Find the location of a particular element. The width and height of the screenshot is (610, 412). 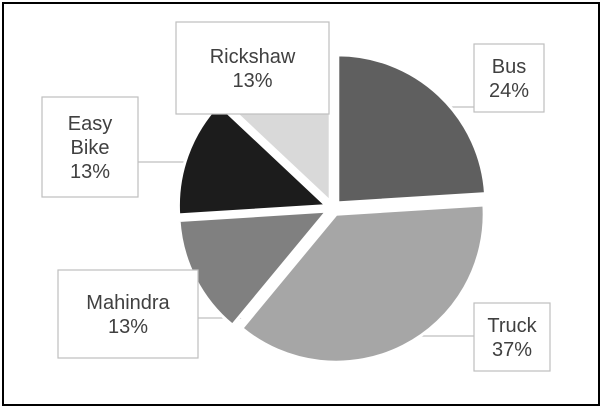

data-label-category: Rickshaw is located at coordinates (253, 57).